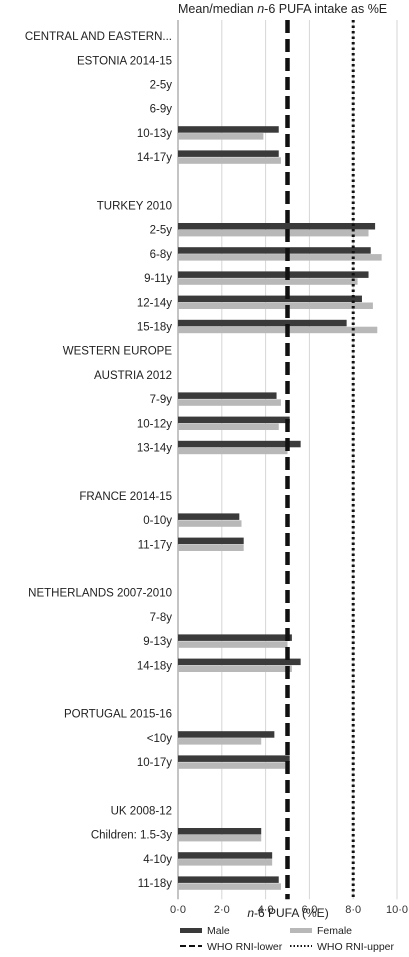 The height and width of the screenshot is (957, 409). I want to click on group-header: ESTONIA 2014-15, so click(124, 61).